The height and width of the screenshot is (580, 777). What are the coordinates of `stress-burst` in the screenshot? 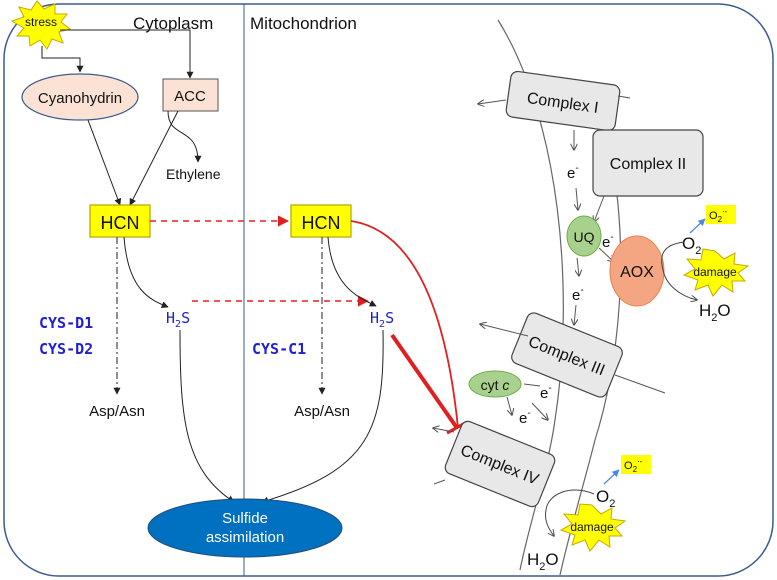 It's located at (41, 25).